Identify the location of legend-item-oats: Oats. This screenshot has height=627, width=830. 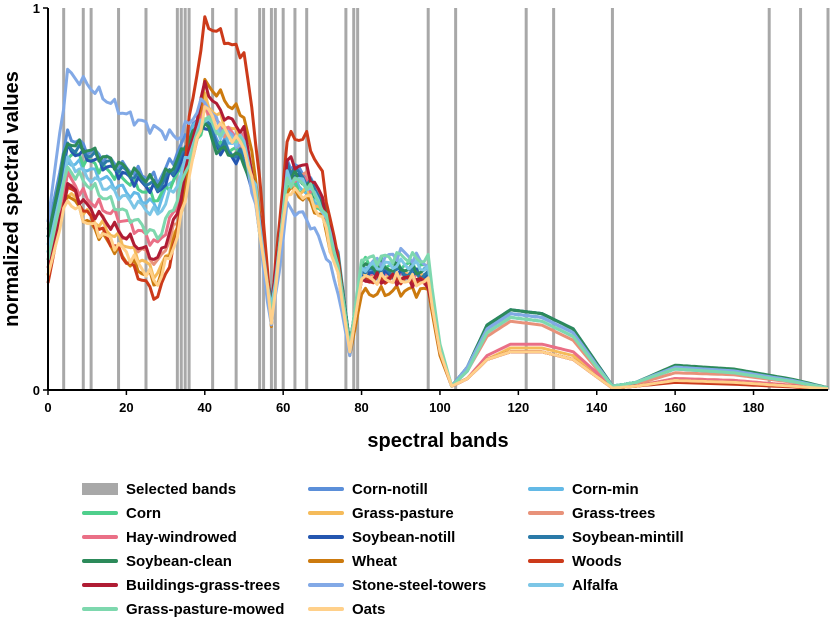
(346, 609).